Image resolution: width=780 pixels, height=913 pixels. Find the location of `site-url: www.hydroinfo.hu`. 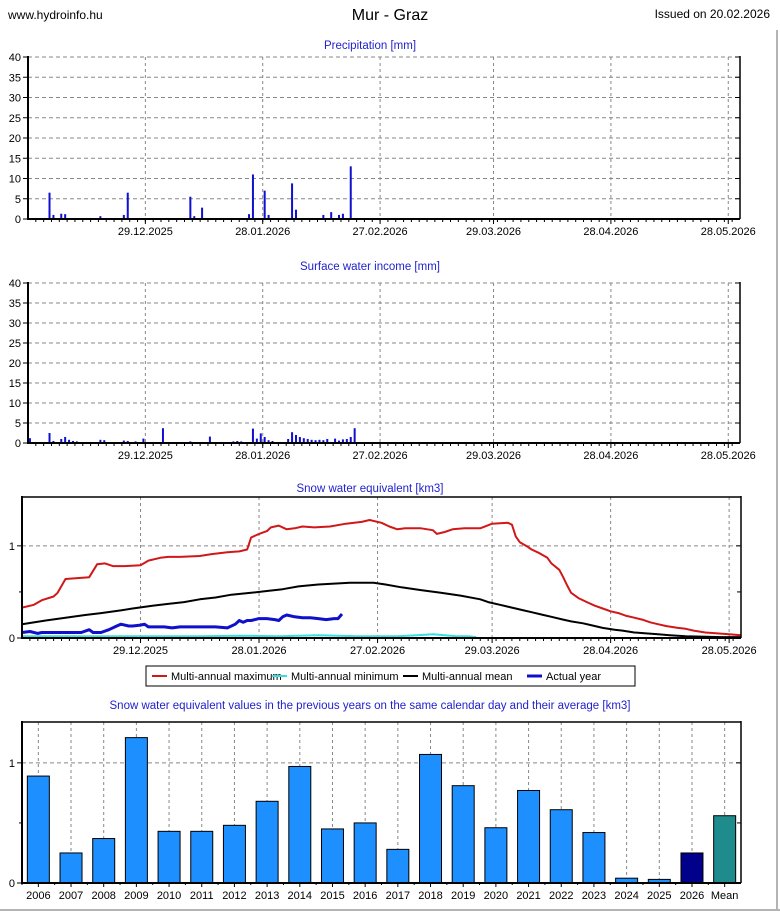

site-url: www.hydroinfo.hu is located at coordinates (55, 15).